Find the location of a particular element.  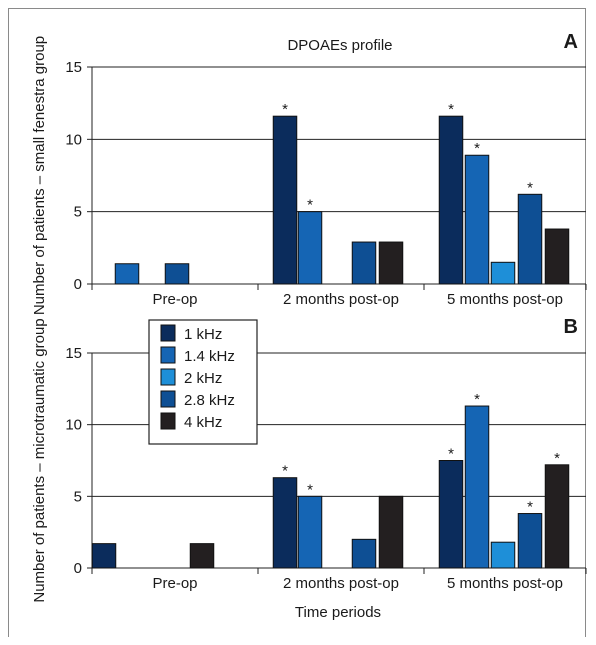

legend-entry: 1.4 kHz is located at coordinates (209, 356).